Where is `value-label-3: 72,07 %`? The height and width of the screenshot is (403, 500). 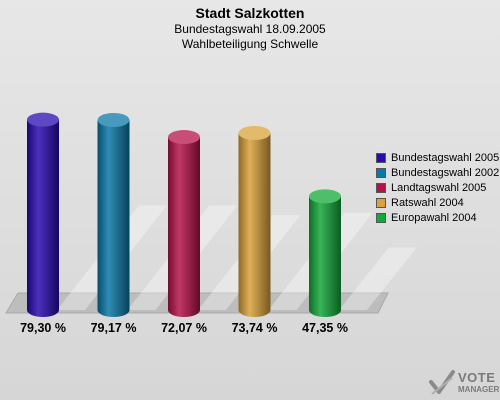 value-label-3: 72,07 % is located at coordinates (184, 328).